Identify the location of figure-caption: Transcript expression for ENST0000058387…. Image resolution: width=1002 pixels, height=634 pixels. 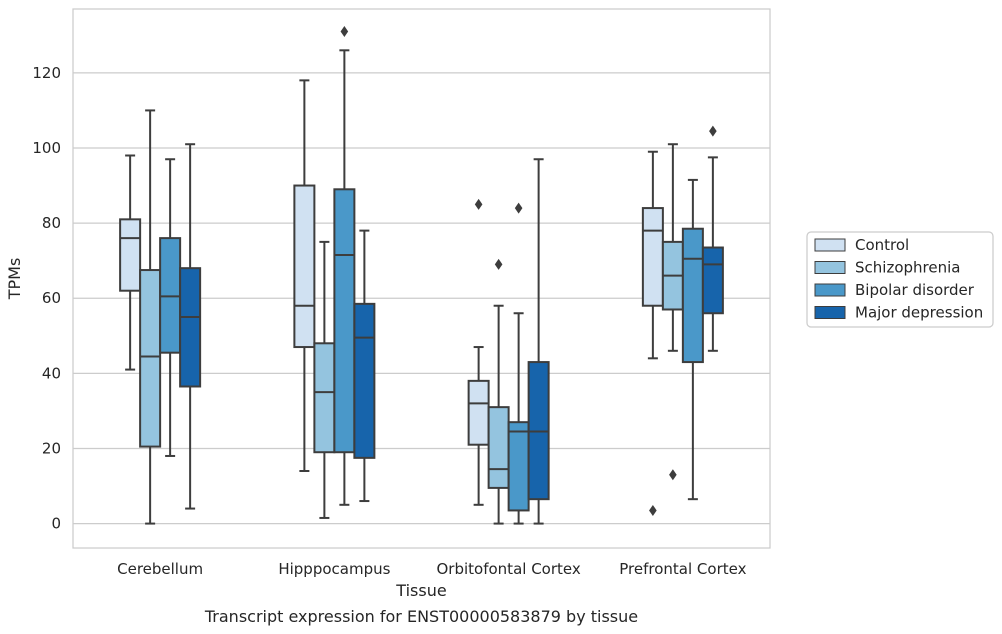
(421, 616).